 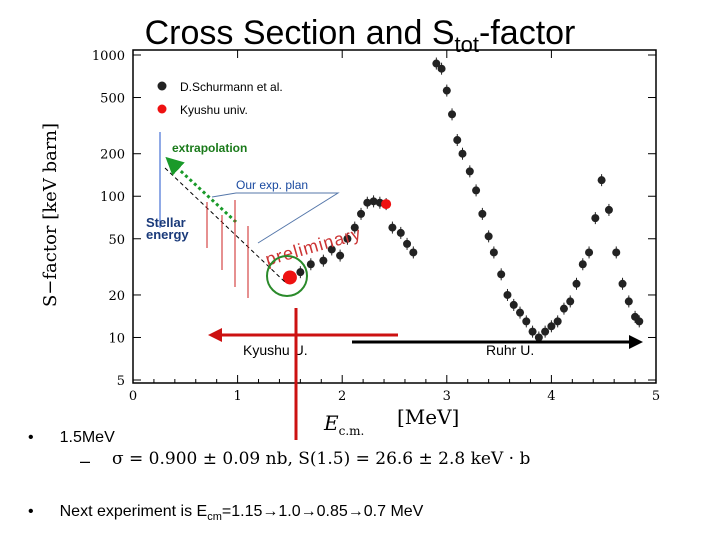 I want to click on y-tick-label: 50, so click(x=116, y=240).